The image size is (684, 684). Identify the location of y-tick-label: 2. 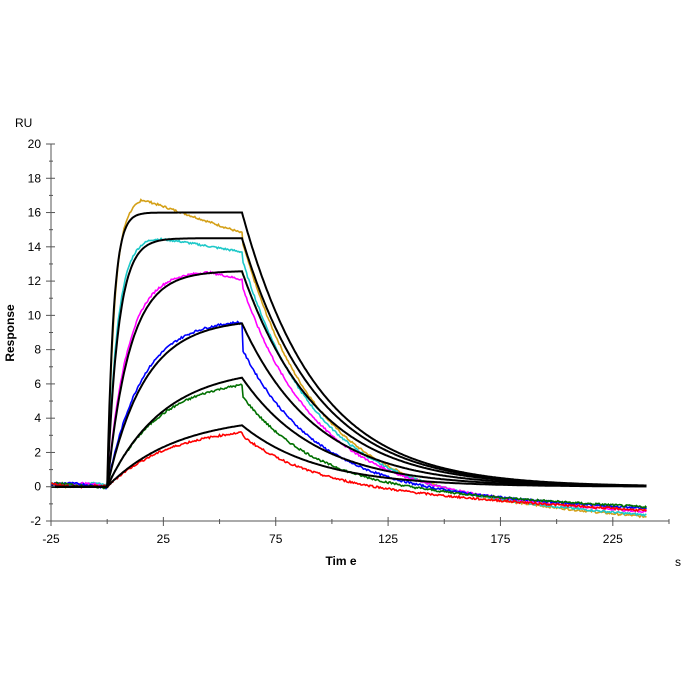
(37, 452).